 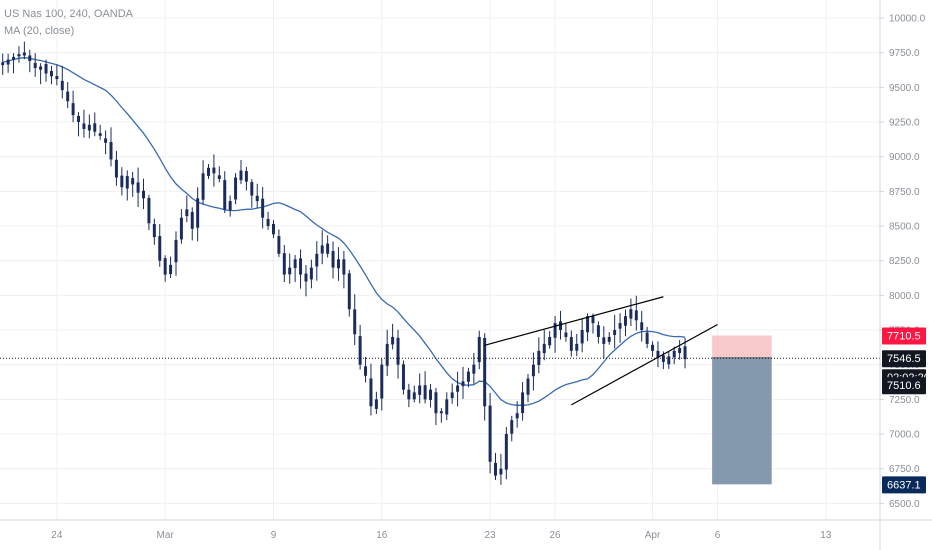 What do you see at coordinates (904, 192) in the screenshot?
I see `y-tick-label: 8750.0` at bounding box center [904, 192].